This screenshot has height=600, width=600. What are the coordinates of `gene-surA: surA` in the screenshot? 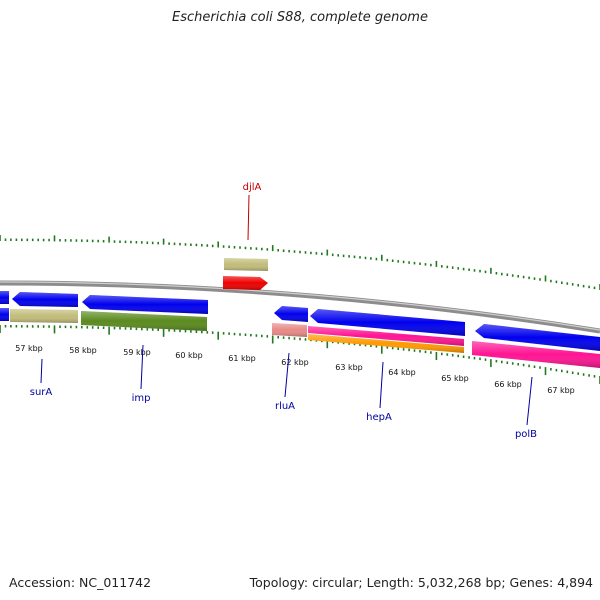 It's located at (41, 378).